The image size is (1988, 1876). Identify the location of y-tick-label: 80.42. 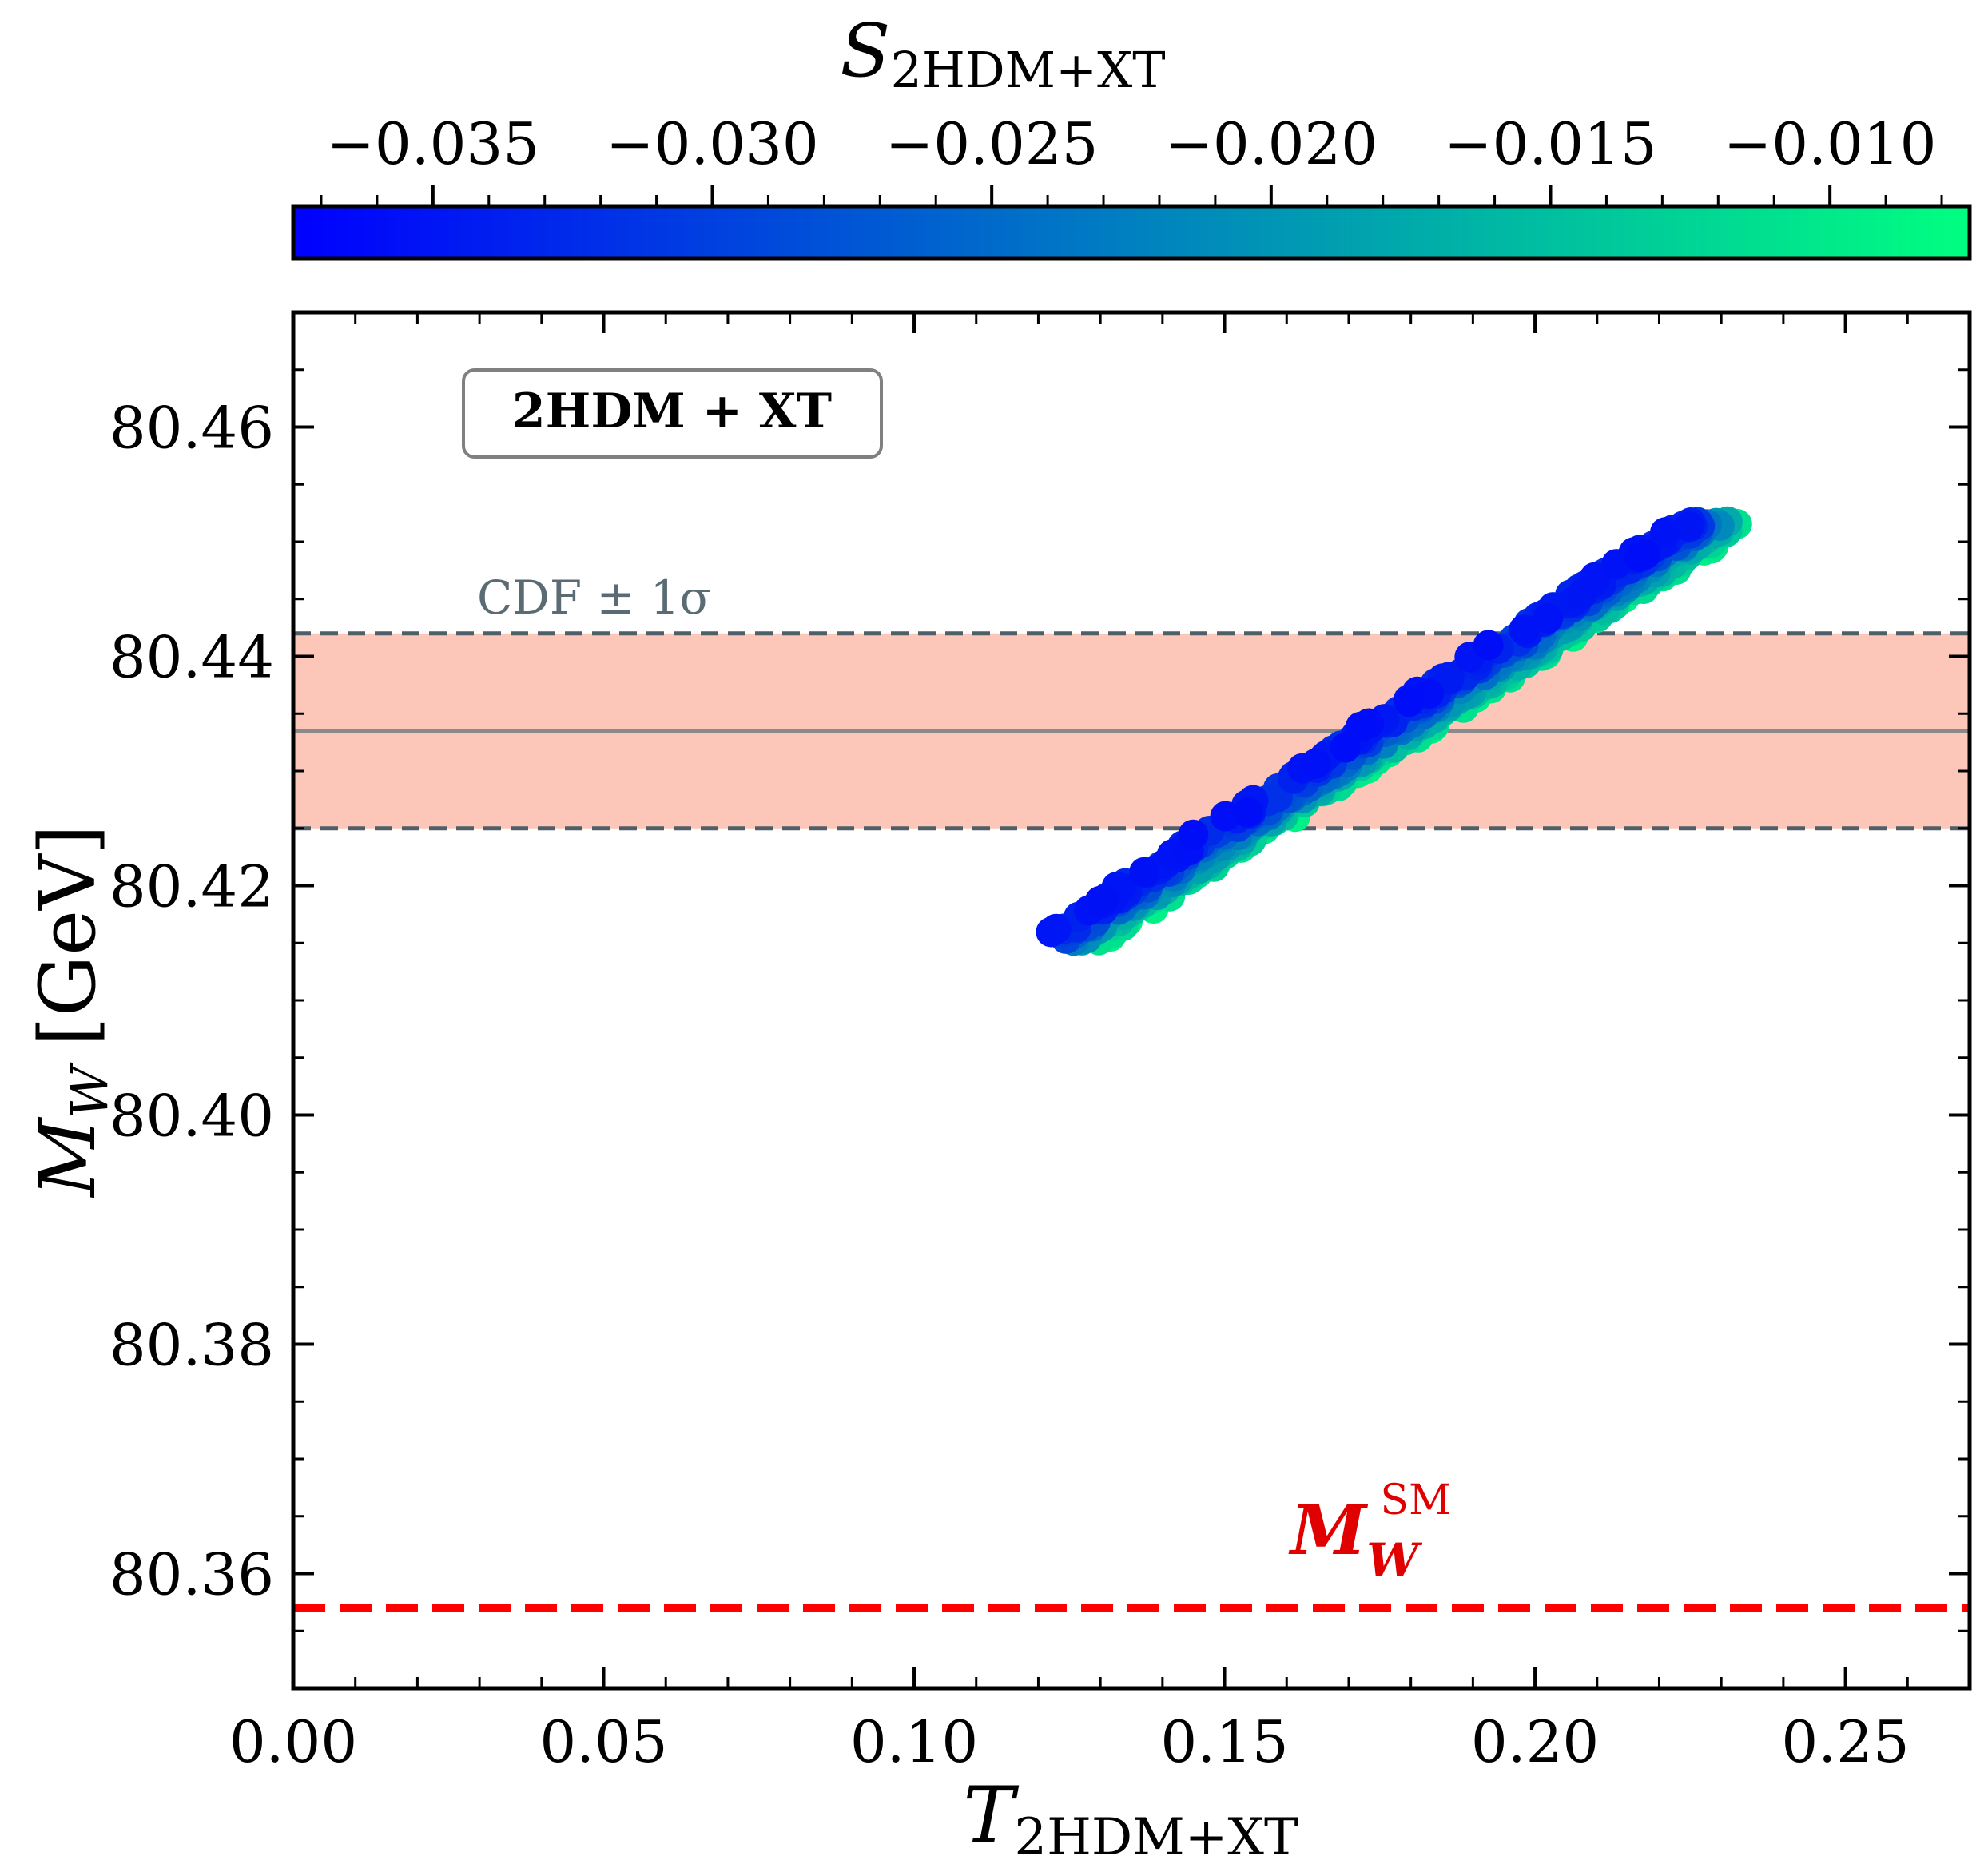
(191, 886).